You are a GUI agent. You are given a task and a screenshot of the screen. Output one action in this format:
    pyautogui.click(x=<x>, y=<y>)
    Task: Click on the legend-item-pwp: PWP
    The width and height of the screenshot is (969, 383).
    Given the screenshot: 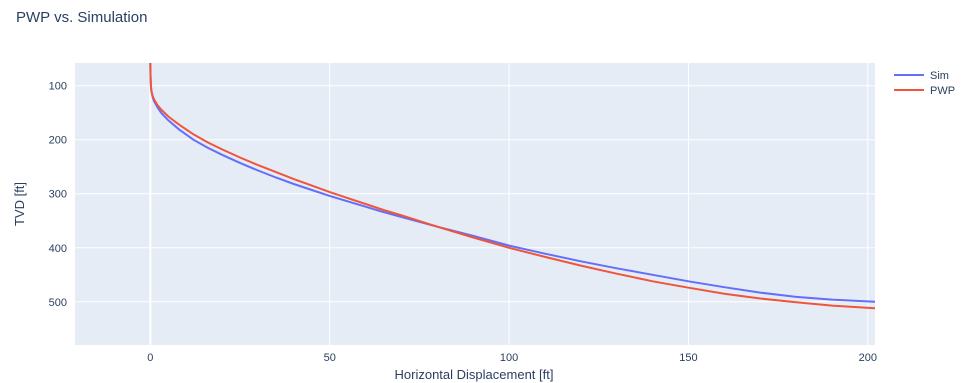 What is the action you would take?
    pyautogui.click(x=924, y=91)
    